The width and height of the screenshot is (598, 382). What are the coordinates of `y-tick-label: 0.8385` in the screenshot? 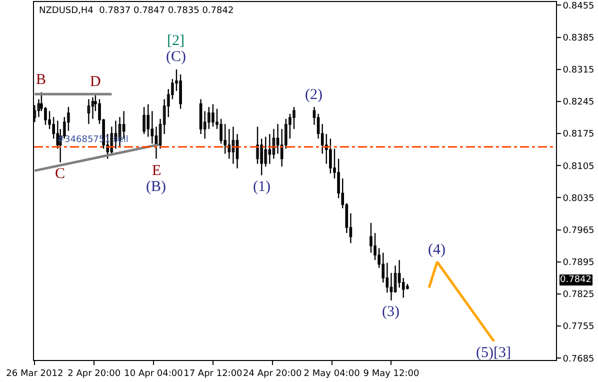 It's located at (578, 38).